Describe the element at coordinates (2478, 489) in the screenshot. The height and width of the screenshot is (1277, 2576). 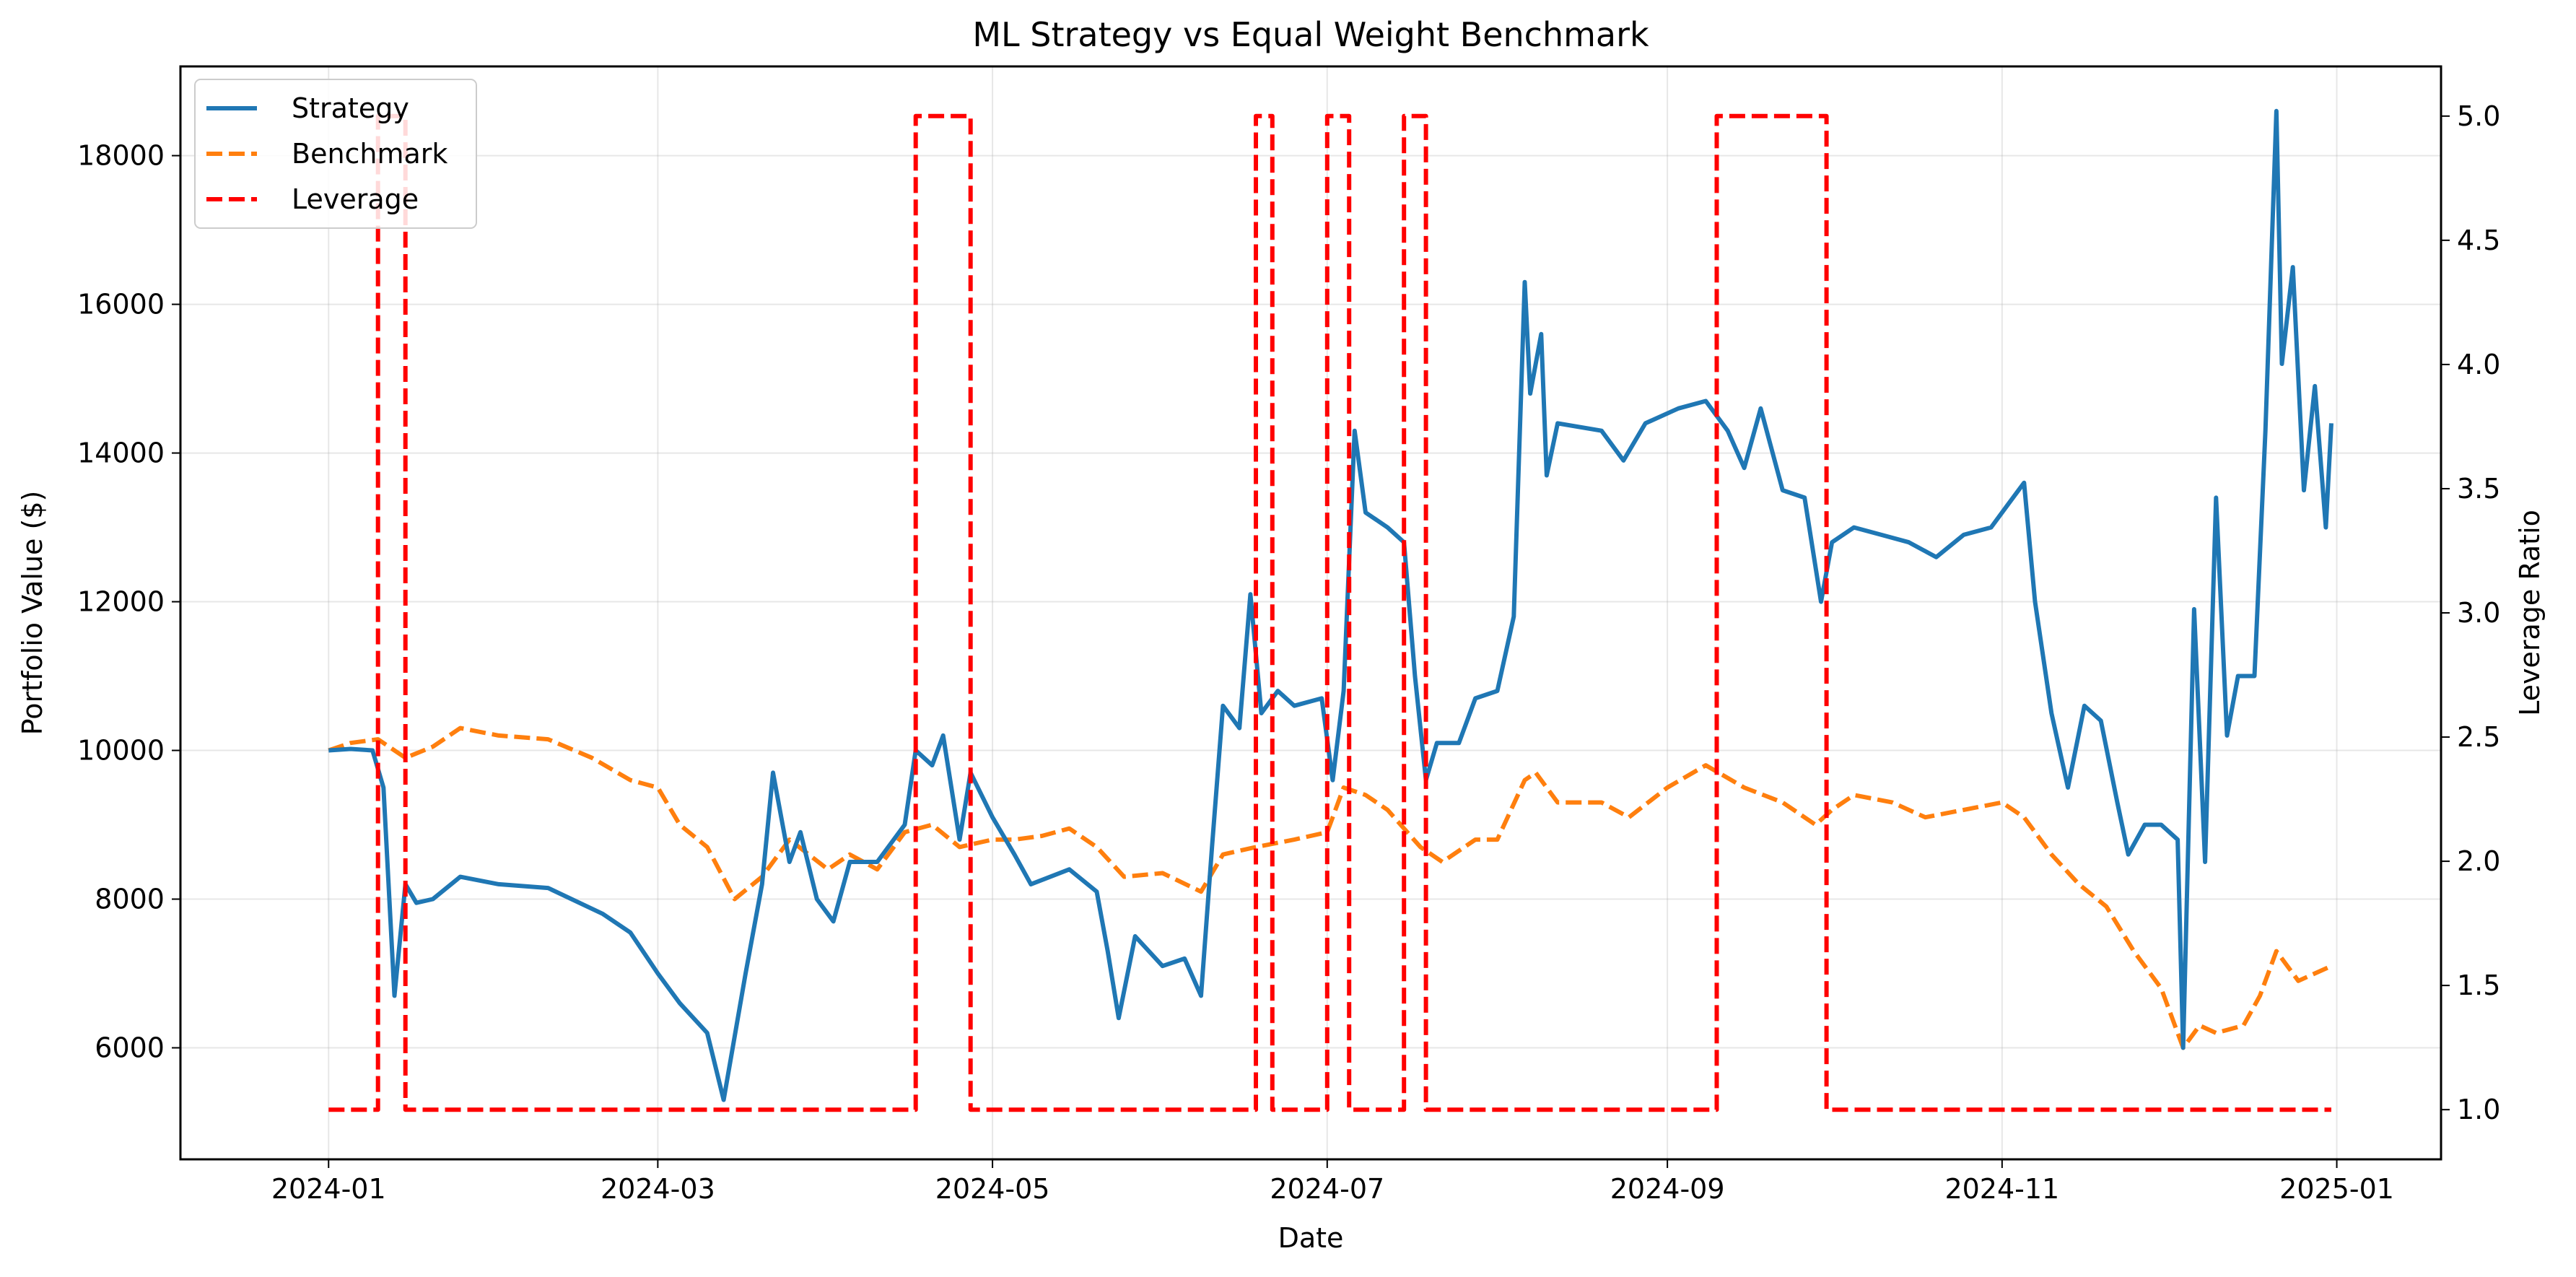
I see `y2-tick-label: 3.5` at that location.